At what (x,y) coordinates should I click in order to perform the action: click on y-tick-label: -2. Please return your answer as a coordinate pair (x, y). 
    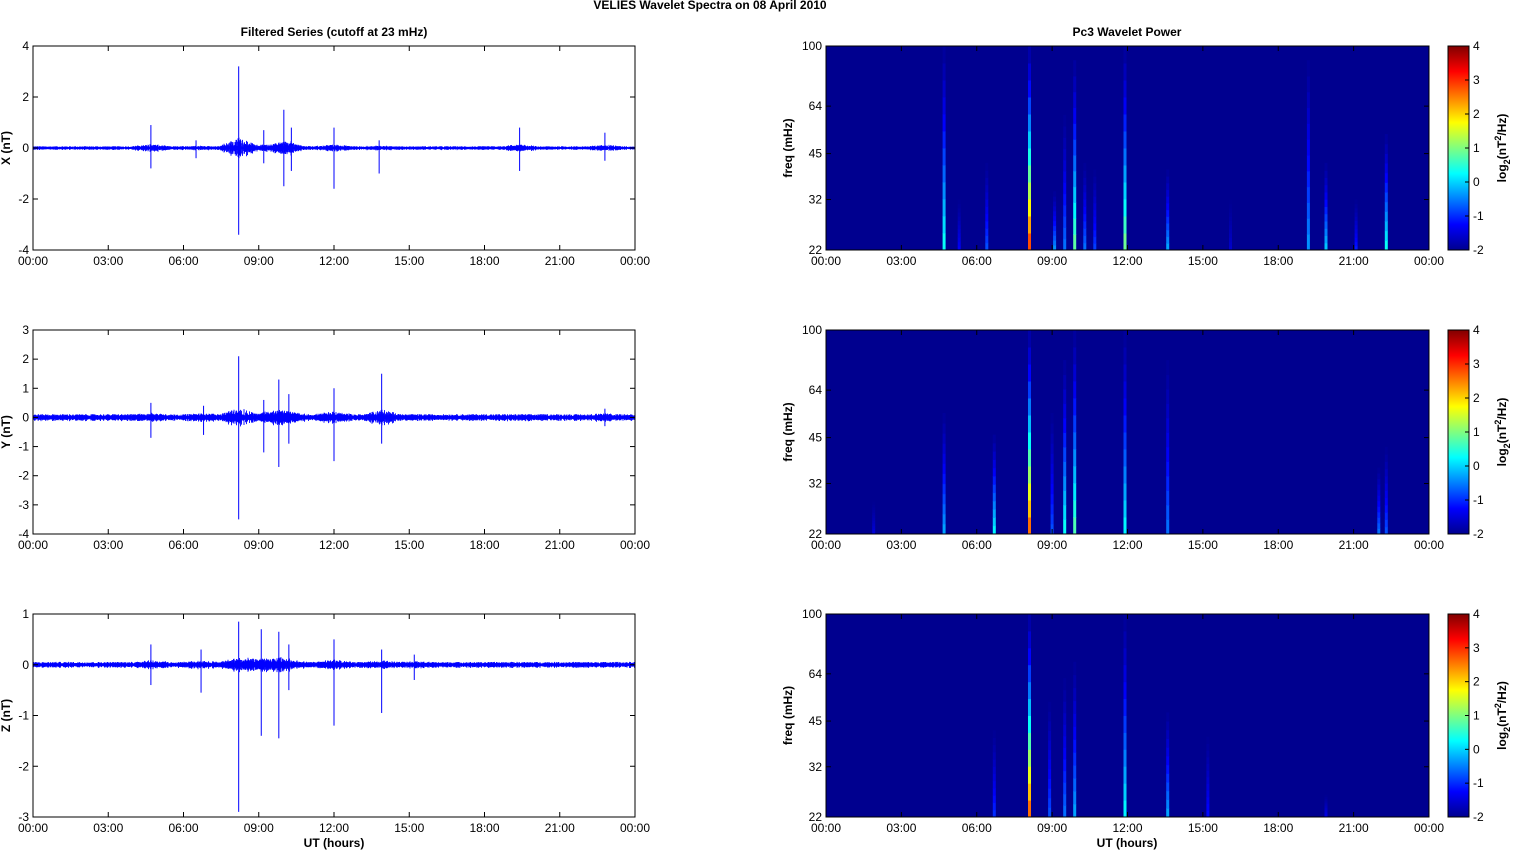
    Looking at the image, I should click on (23, 199).